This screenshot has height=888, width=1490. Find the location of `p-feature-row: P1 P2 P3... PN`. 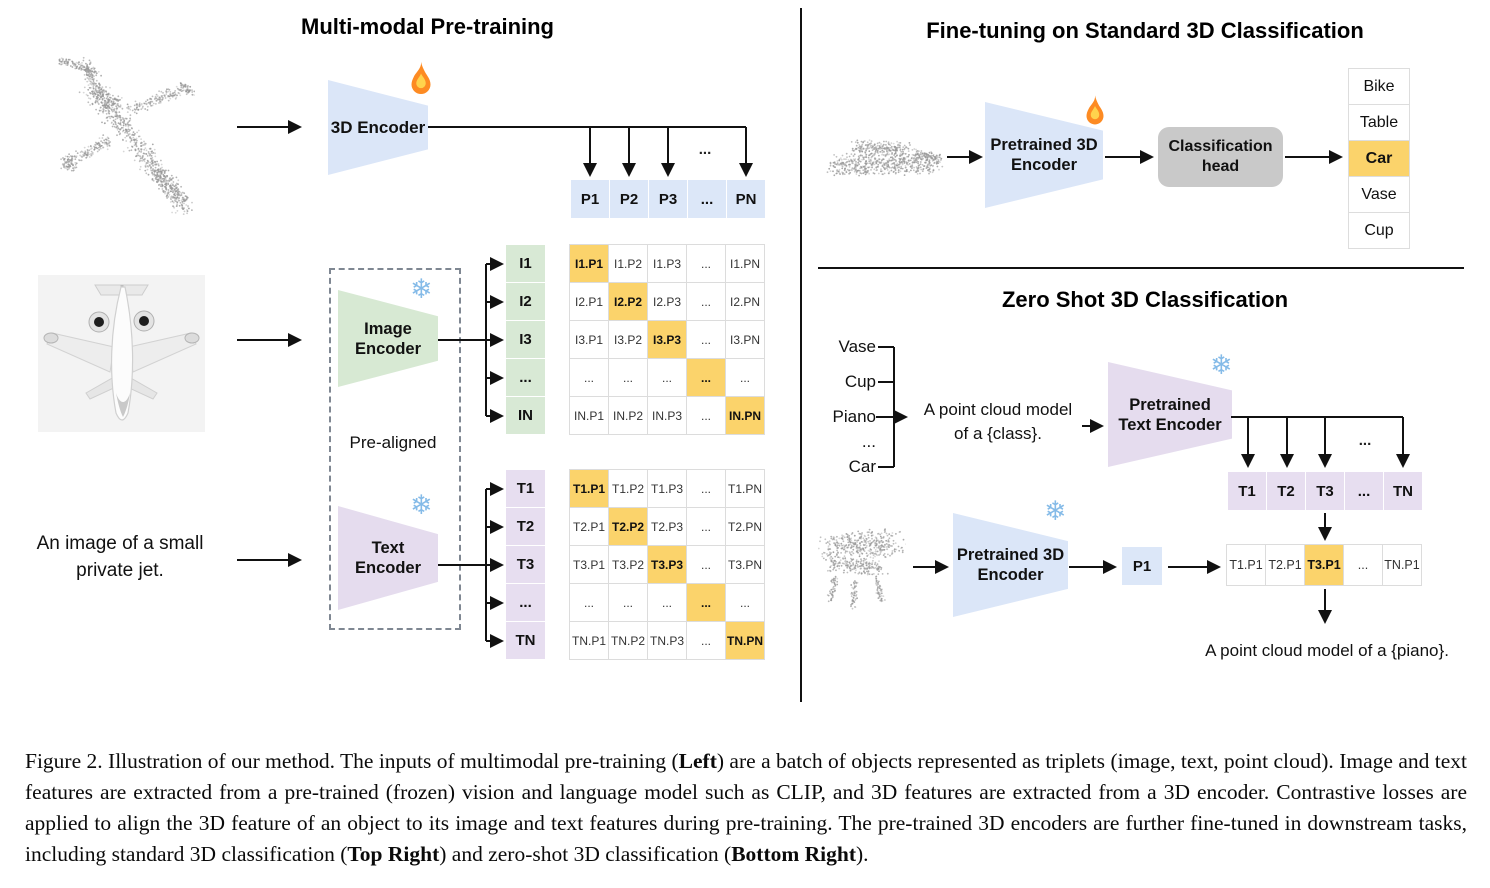

p-feature-row: P1 P2 P3... PN is located at coordinates (668, 199).